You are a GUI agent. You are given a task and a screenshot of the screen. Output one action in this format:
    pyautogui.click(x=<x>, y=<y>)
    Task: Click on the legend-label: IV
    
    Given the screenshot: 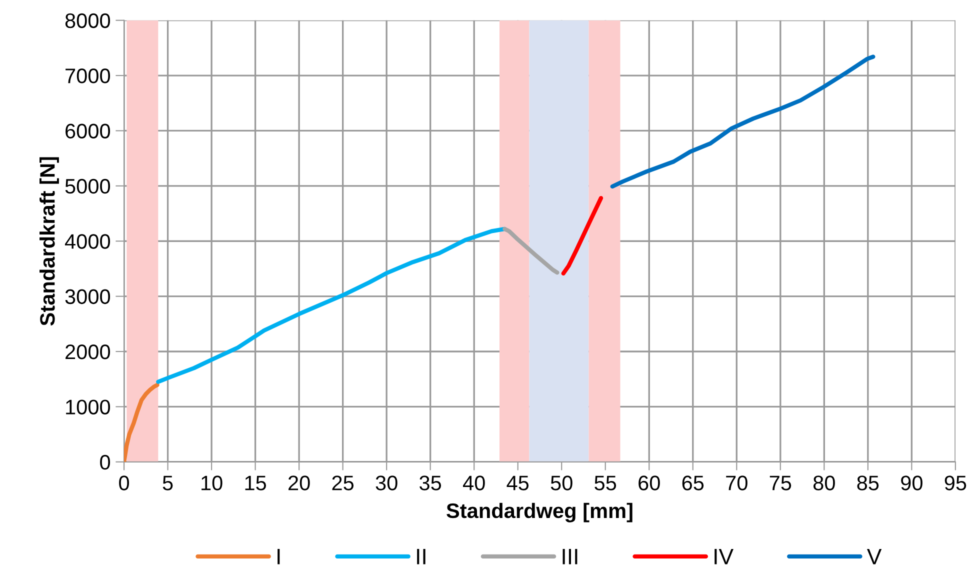 What is the action you would take?
    pyautogui.click(x=724, y=556)
    